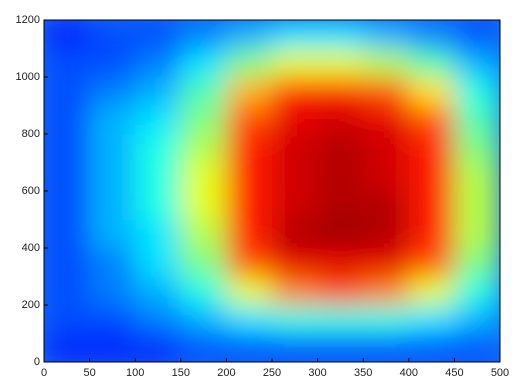  What do you see at coordinates (454, 373) in the screenshot?
I see `x-tick-label: 450` at bounding box center [454, 373].